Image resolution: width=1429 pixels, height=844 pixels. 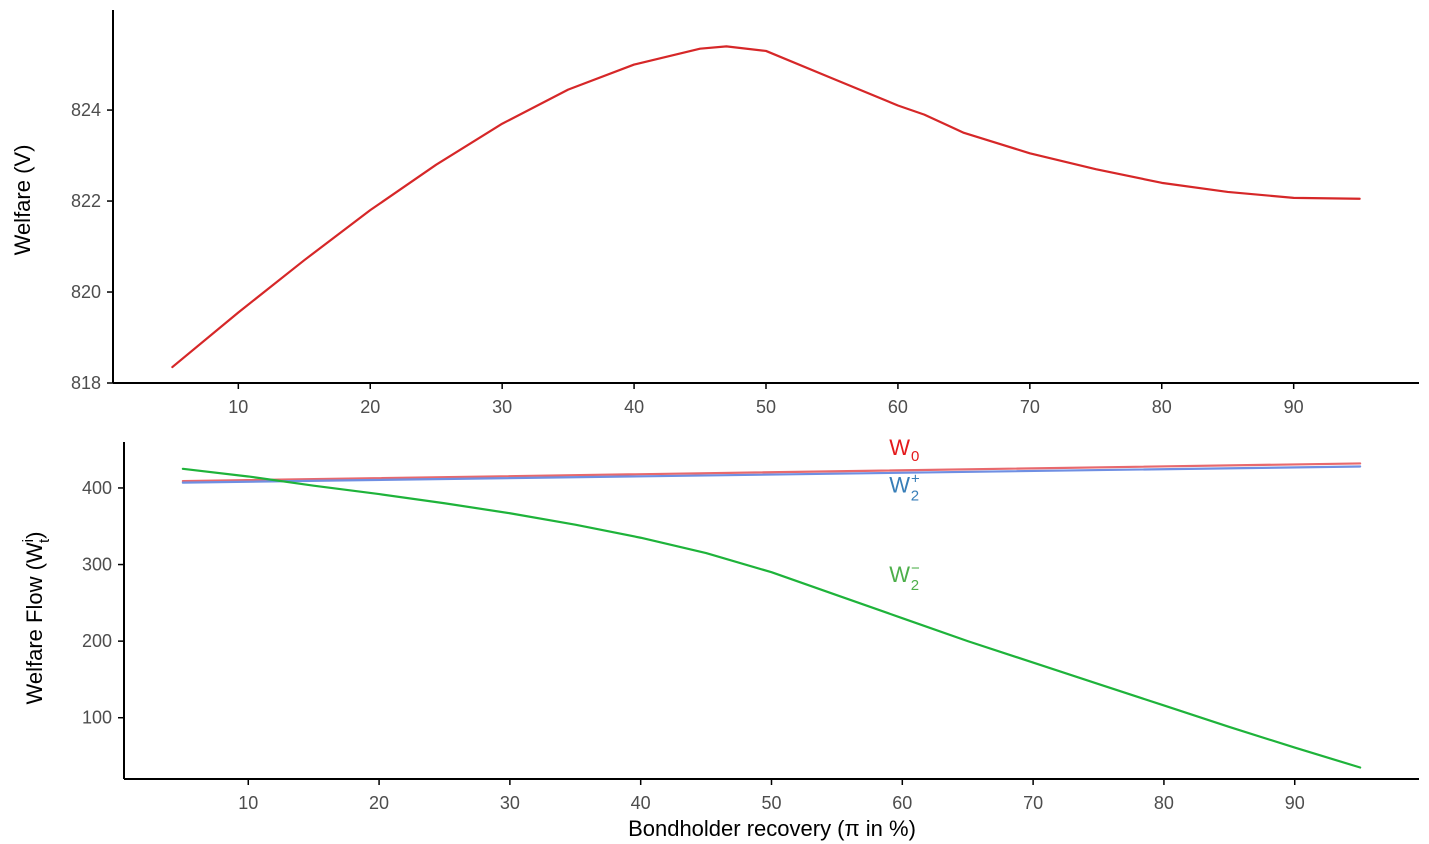 I want to click on top-y-tick-label: 818, so click(x=86, y=383).